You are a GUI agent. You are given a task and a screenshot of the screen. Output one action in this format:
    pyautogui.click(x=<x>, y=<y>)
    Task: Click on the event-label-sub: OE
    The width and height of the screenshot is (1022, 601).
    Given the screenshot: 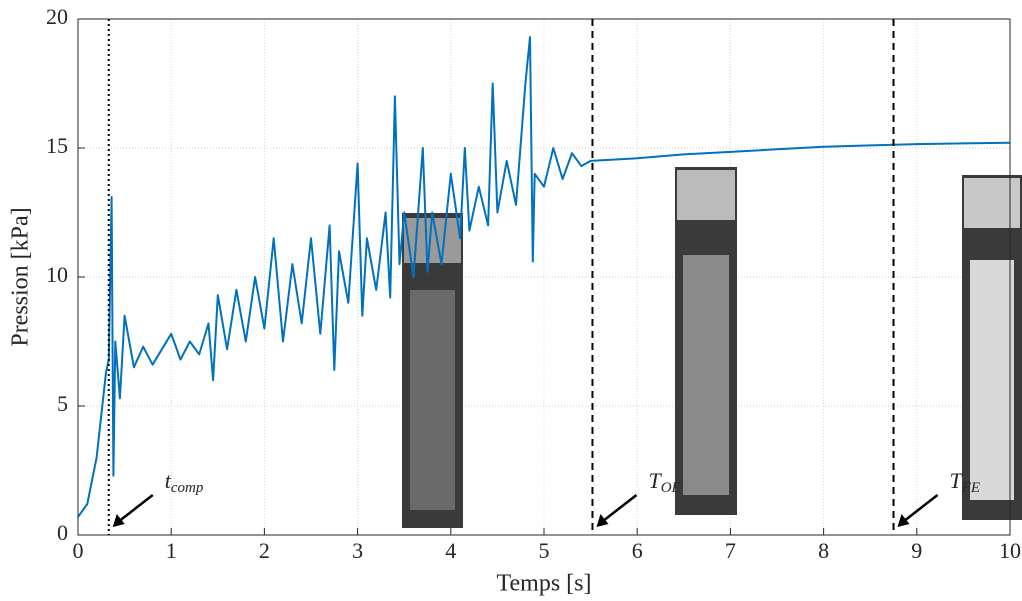 What is the action you would take?
    pyautogui.click(x=671, y=488)
    